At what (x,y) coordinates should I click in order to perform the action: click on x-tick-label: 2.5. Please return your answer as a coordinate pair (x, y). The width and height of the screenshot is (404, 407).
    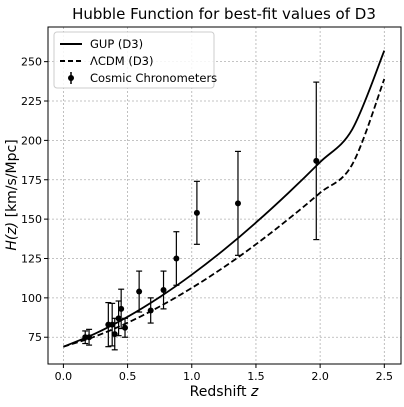
    Looking at the image, I should click on (385, 376).